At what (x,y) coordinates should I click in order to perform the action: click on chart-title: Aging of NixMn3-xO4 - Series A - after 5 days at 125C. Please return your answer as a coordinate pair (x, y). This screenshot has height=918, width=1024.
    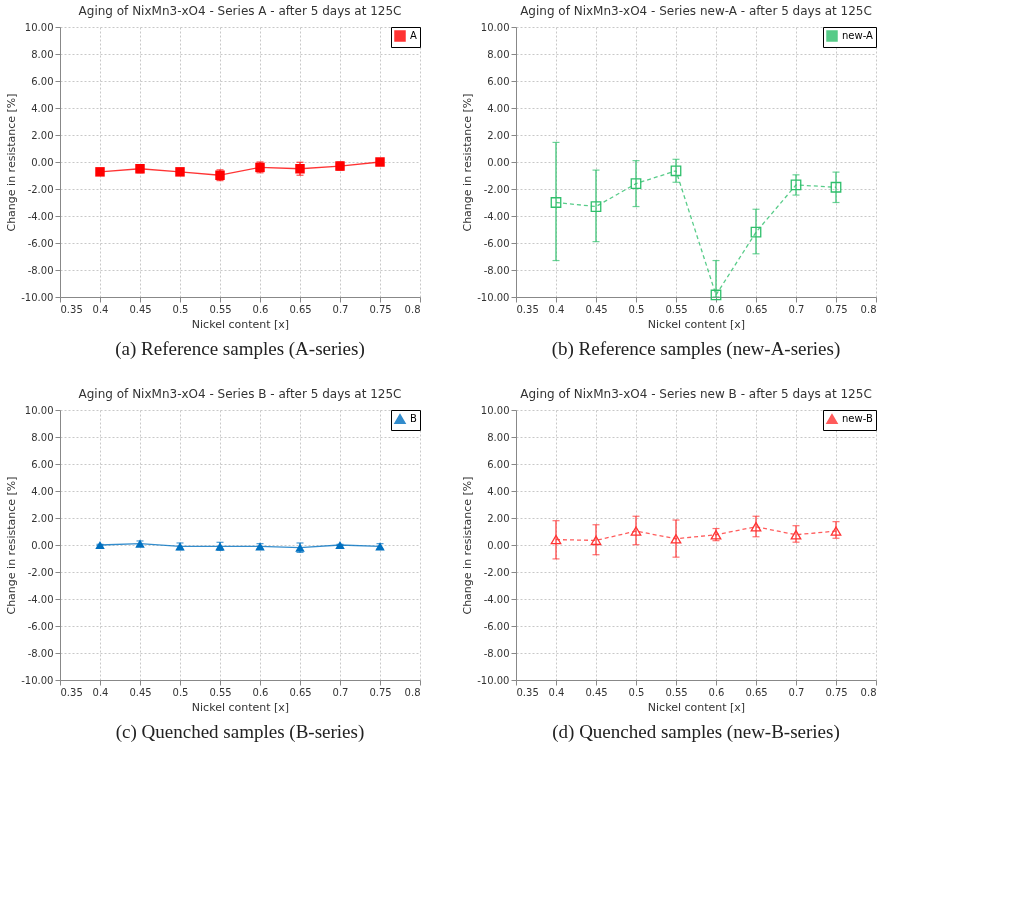
    Looking at the image, I should click on (240, 11).